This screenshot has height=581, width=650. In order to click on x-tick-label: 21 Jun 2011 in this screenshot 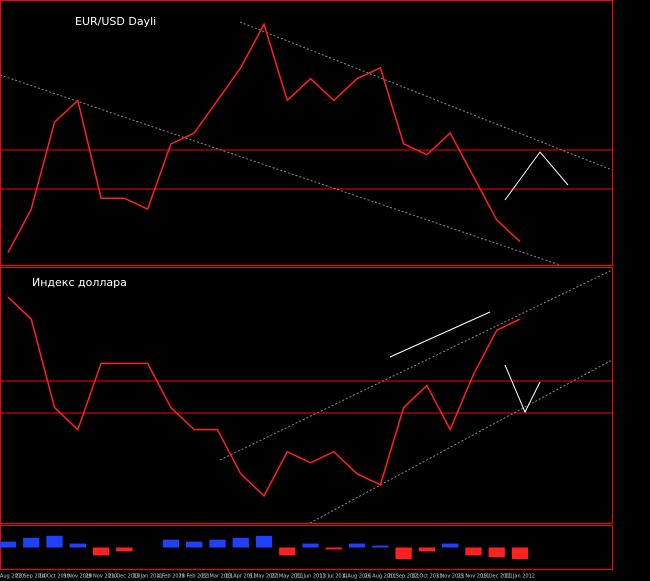, I will do `click(311, 577)`.